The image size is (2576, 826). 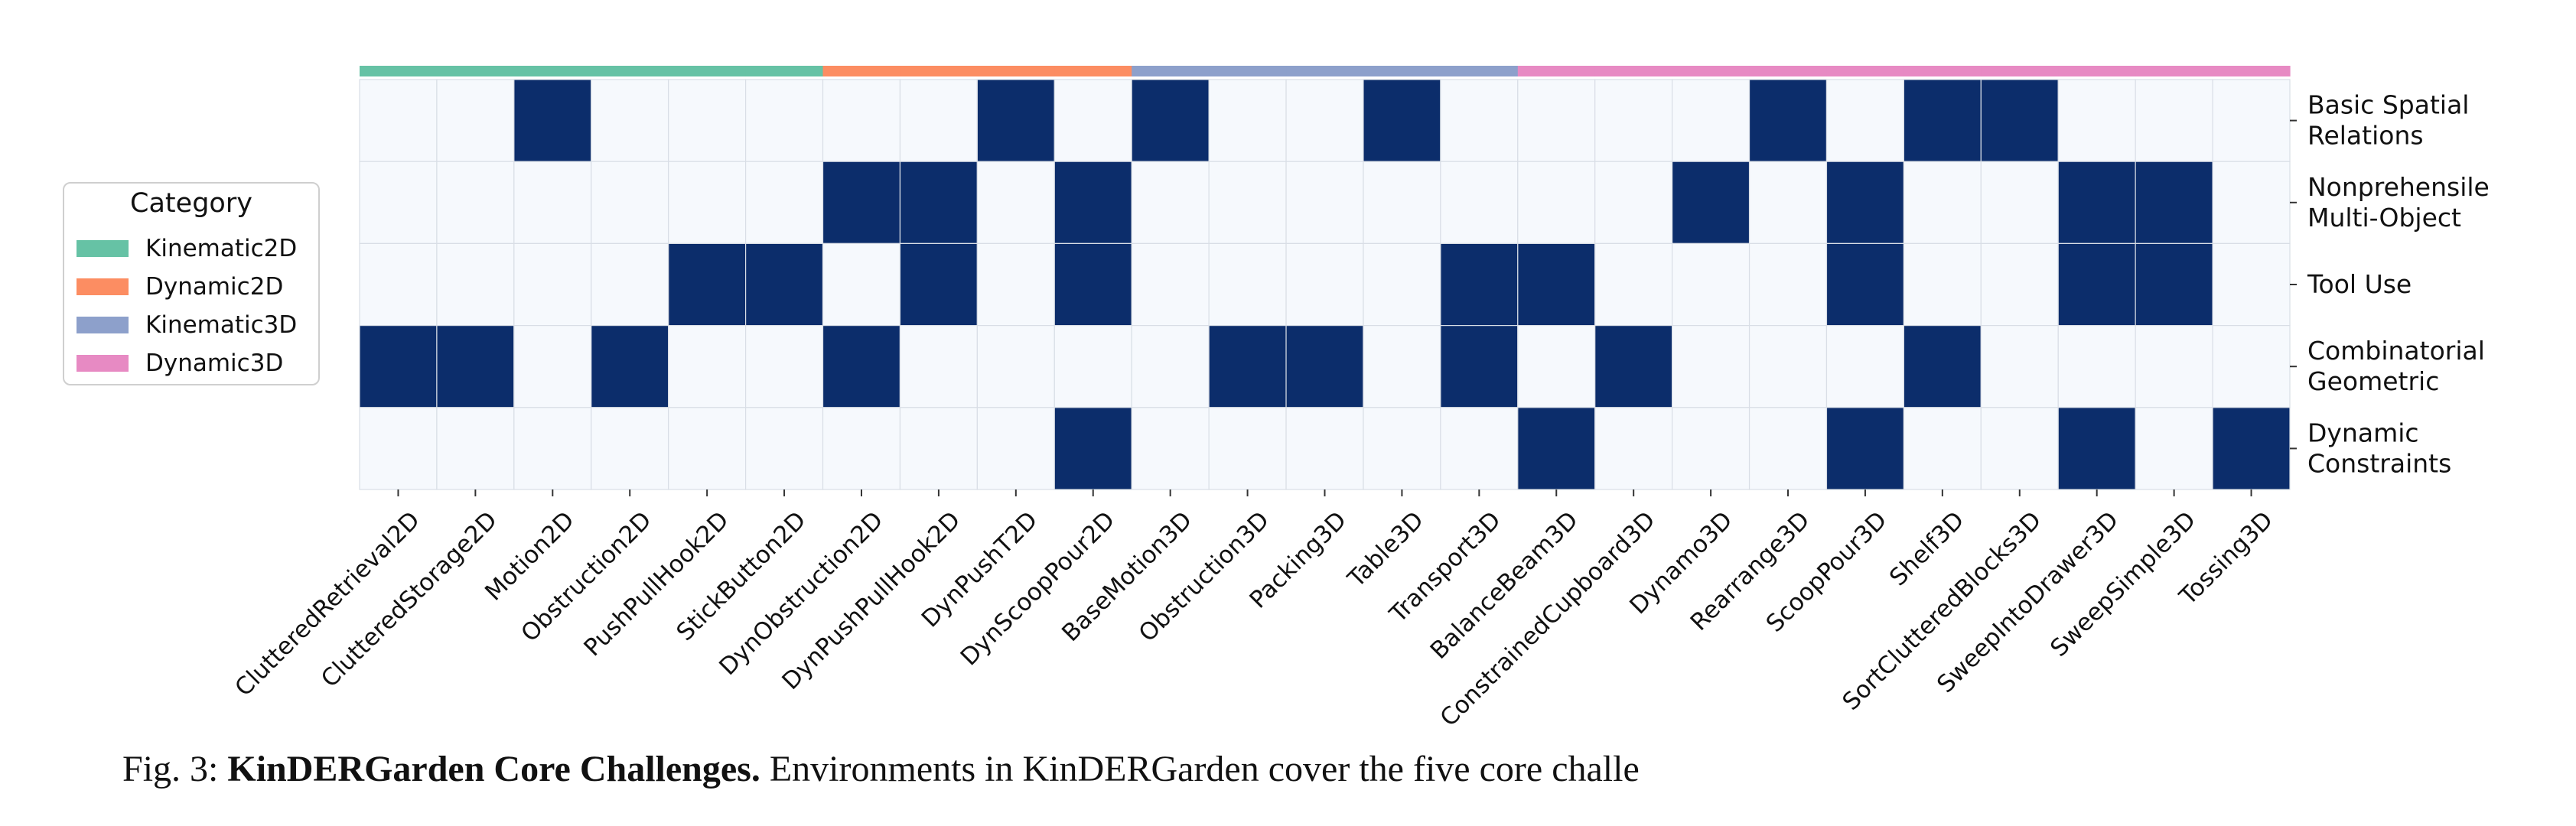 I want to click on heatmap-cell-r2-shelf3d, so click(x=1943, y=284).